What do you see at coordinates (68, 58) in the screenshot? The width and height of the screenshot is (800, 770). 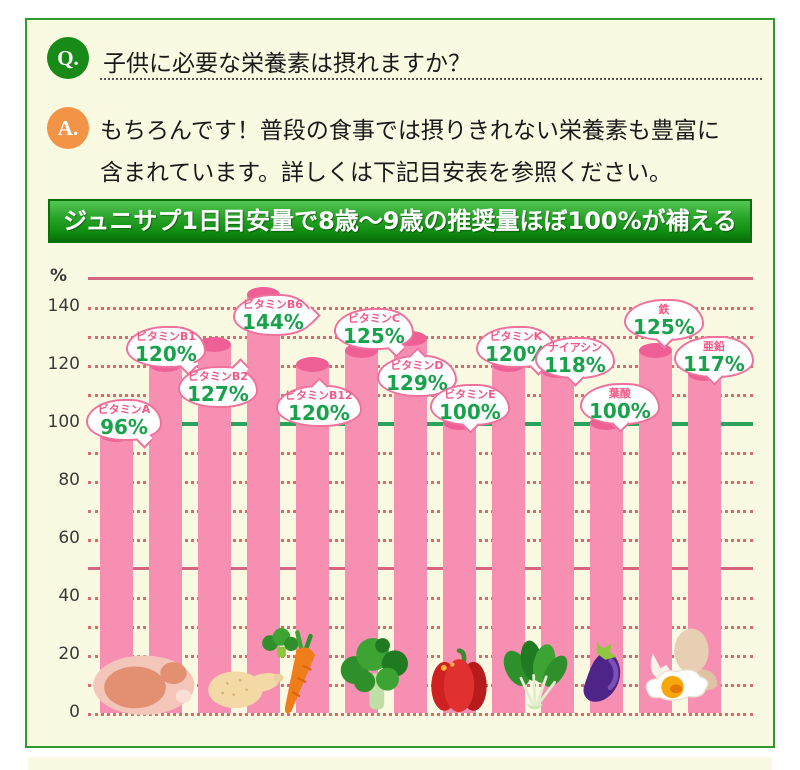 I see `question-badge: Q.` at bounding box center [68, 58].